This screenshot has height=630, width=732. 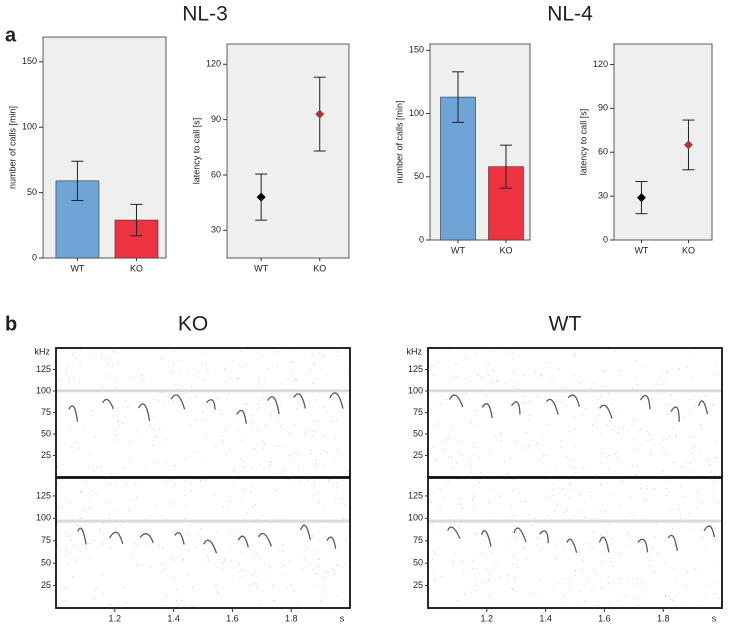 What do you see at coordinates (291, 618) in the screenshot?
I see `x-tick-label: 1.8` at bounding box center [291, 618].